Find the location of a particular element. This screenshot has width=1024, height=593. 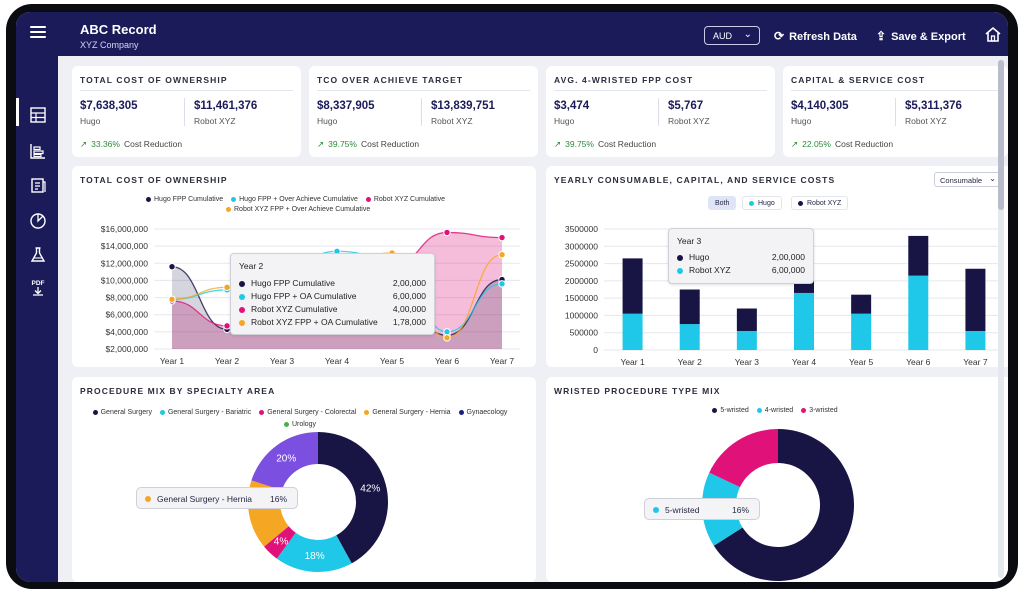

wristed-badge: 5-wristed 16% is located at coordinates (702, 509).